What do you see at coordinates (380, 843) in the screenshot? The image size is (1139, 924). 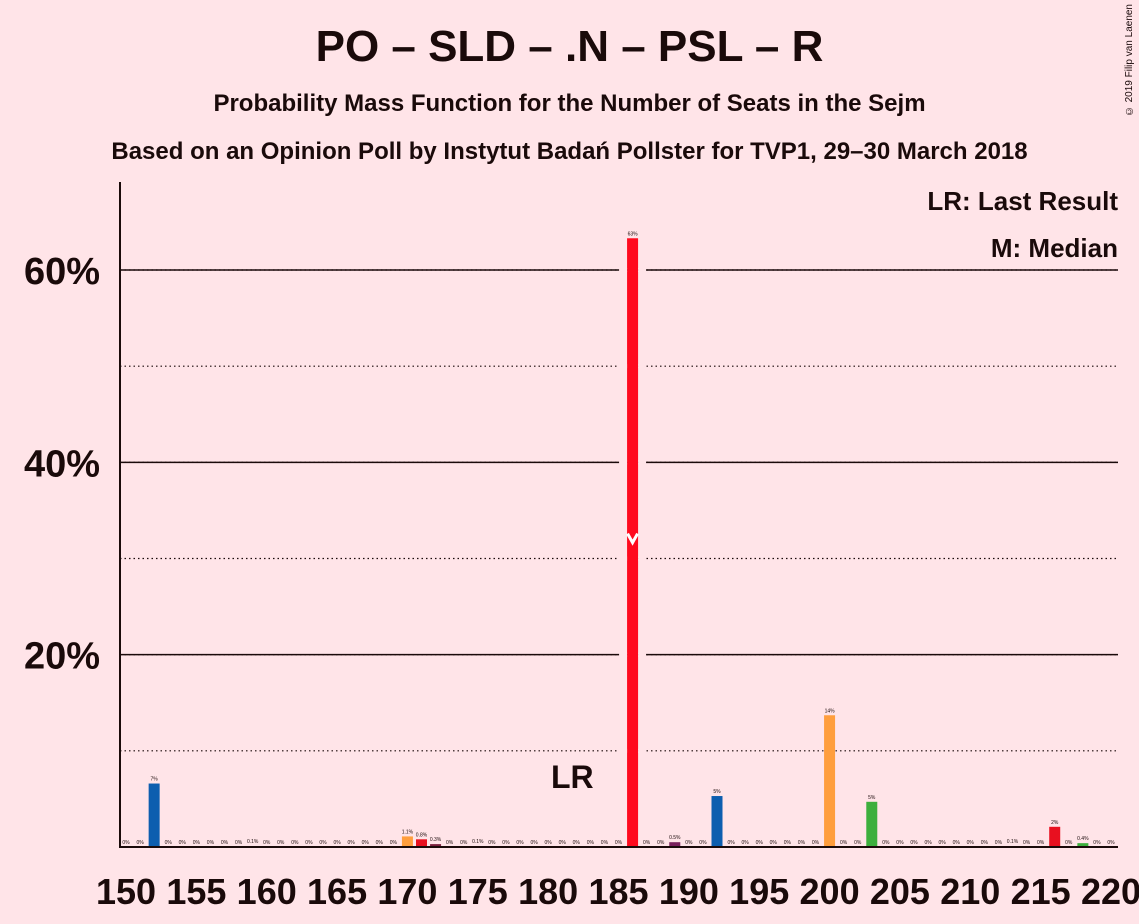 I see `bar-label-seat-168: 0%` at bounding box center [380, 843].